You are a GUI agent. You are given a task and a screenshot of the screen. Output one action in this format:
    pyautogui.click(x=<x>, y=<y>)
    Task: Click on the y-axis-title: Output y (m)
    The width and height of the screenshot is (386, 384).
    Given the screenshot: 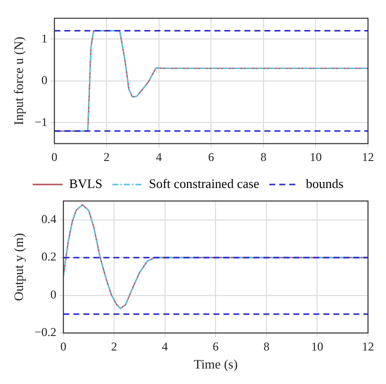 What is the action you would take?
    pyautogui.click(x=18, y=267)
    